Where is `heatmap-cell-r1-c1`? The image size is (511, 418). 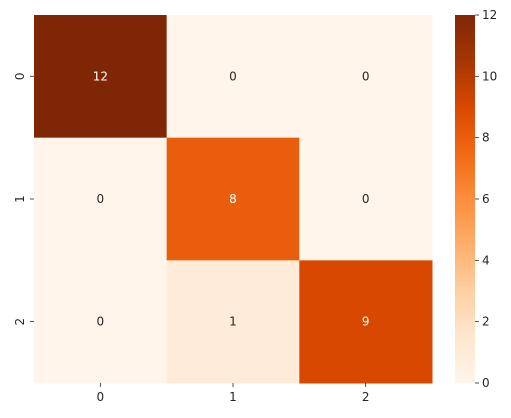 heatmap-cell-r1-c1 is located at coordinates (233, 199).